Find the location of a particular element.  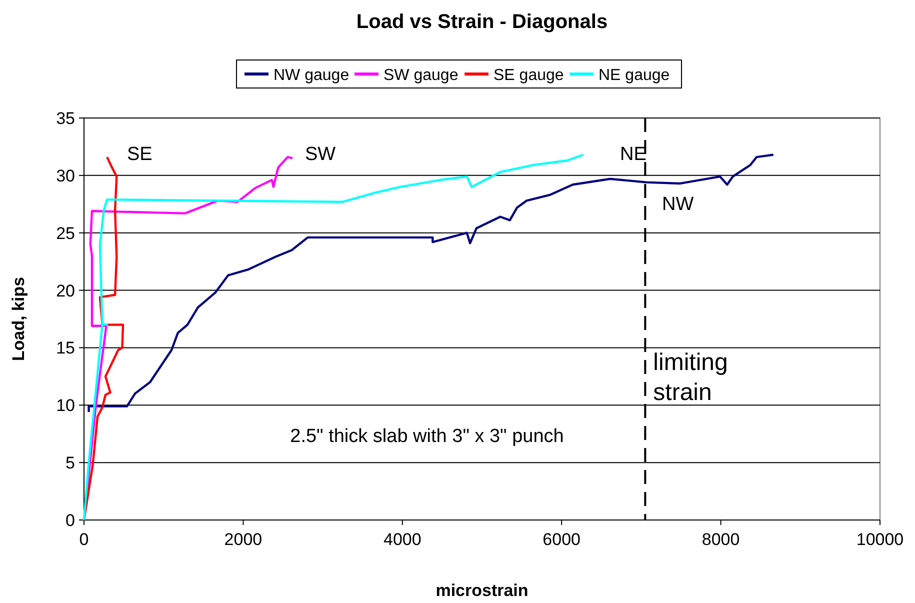

y-tick-label: 15 is located at coordinates (65, 348).